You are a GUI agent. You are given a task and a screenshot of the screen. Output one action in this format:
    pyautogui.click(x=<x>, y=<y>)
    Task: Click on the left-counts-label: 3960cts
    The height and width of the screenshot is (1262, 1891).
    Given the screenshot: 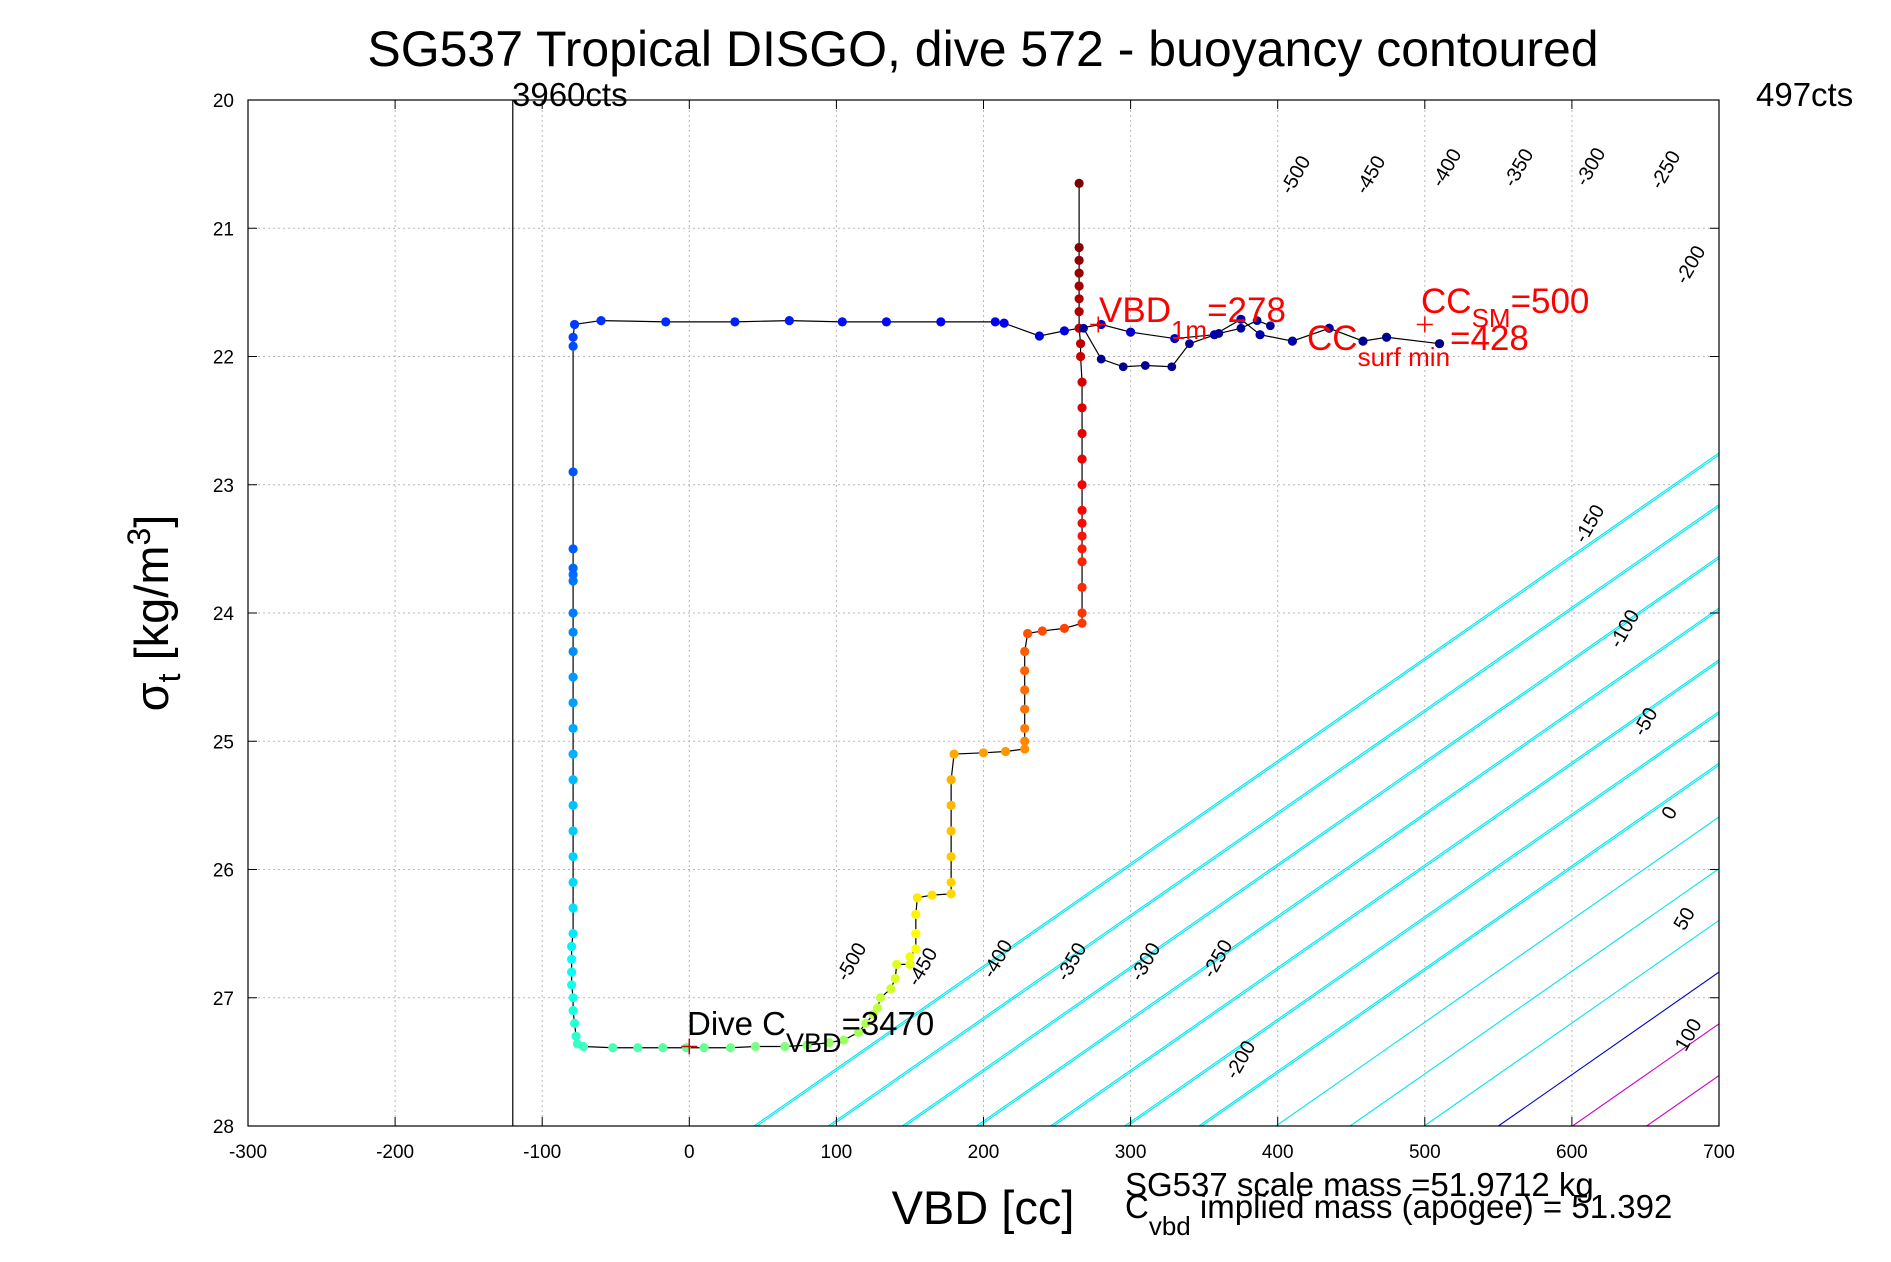 What is the action you would take?
    pyautogui.click(x=570, y=94)
    